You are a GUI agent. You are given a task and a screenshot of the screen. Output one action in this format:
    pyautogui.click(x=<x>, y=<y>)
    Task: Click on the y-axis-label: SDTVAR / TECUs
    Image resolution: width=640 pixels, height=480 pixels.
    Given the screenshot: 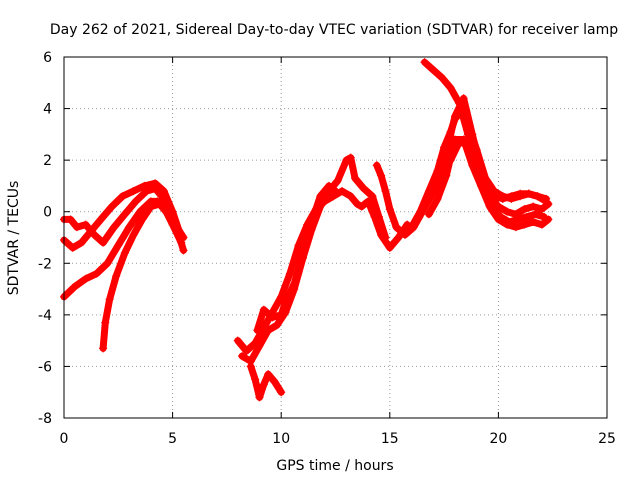 What is the action you would take?
    pyautogui.click(x=14, y=238)
    